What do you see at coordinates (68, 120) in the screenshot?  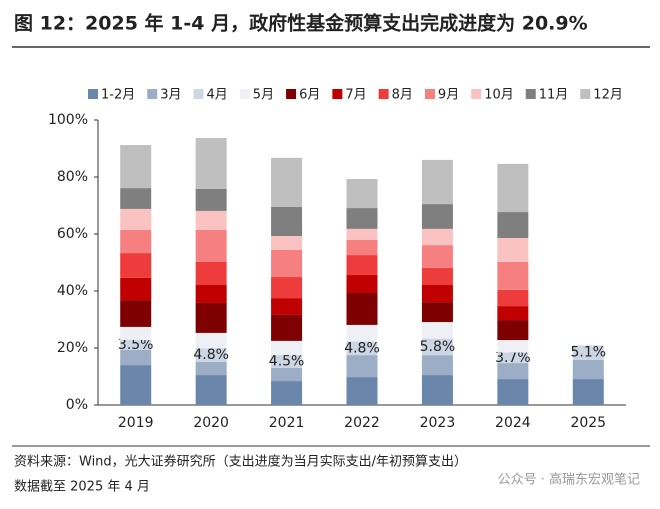 I see `y-tick-label: 100%` at bounding box center [68, 120].